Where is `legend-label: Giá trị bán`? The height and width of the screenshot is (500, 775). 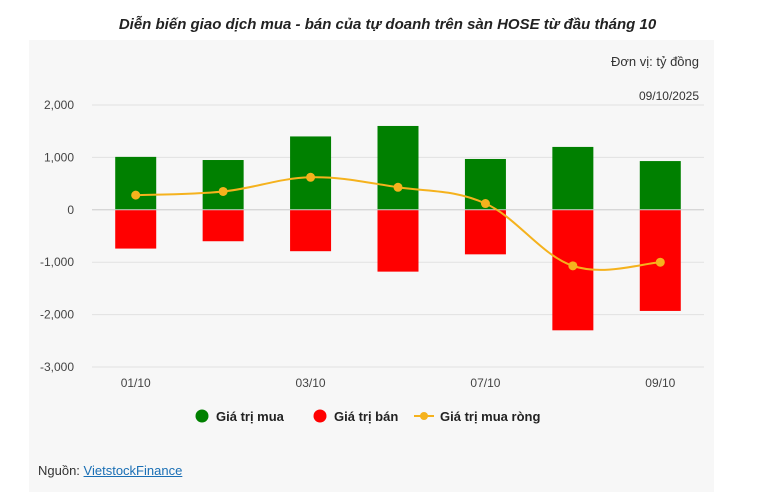 legend-label: Giá trị bán is located at coordinates (366, 416).